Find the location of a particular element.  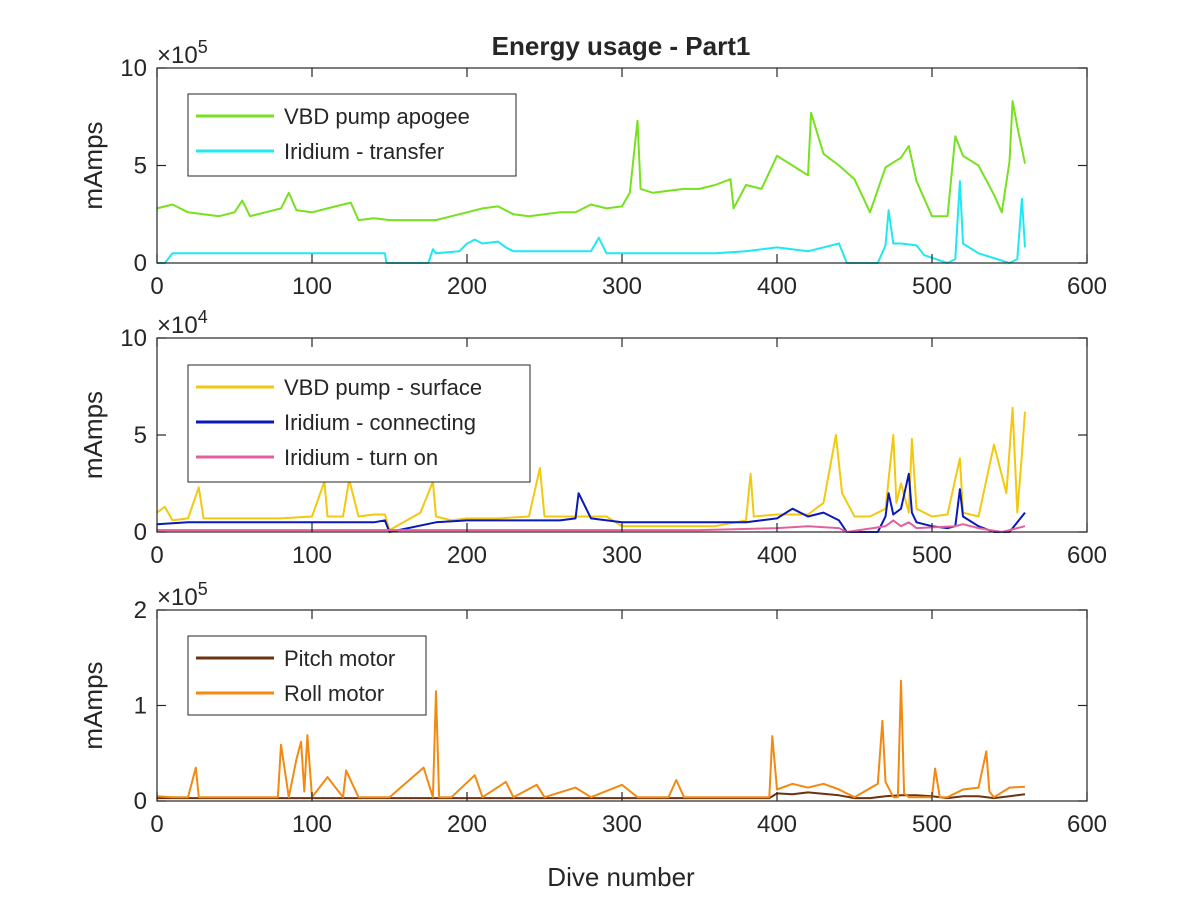

series-line-iridium-connecting is located at coordinates (591, 502).